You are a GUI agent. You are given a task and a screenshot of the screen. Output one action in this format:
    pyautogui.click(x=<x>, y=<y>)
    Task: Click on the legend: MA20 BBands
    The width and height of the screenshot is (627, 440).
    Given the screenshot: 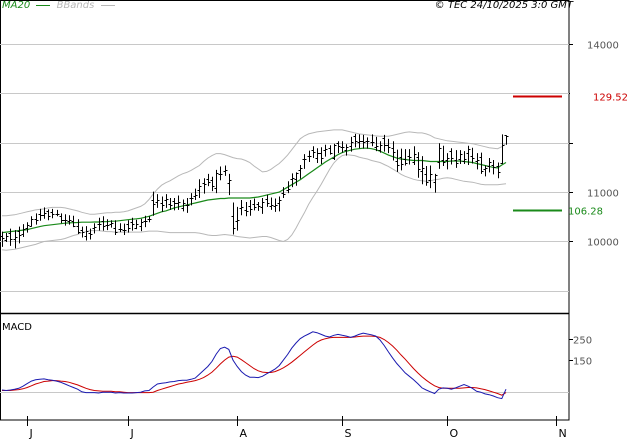 What is the action you would take?
    pyautogui.click(x=60, y=5)
    